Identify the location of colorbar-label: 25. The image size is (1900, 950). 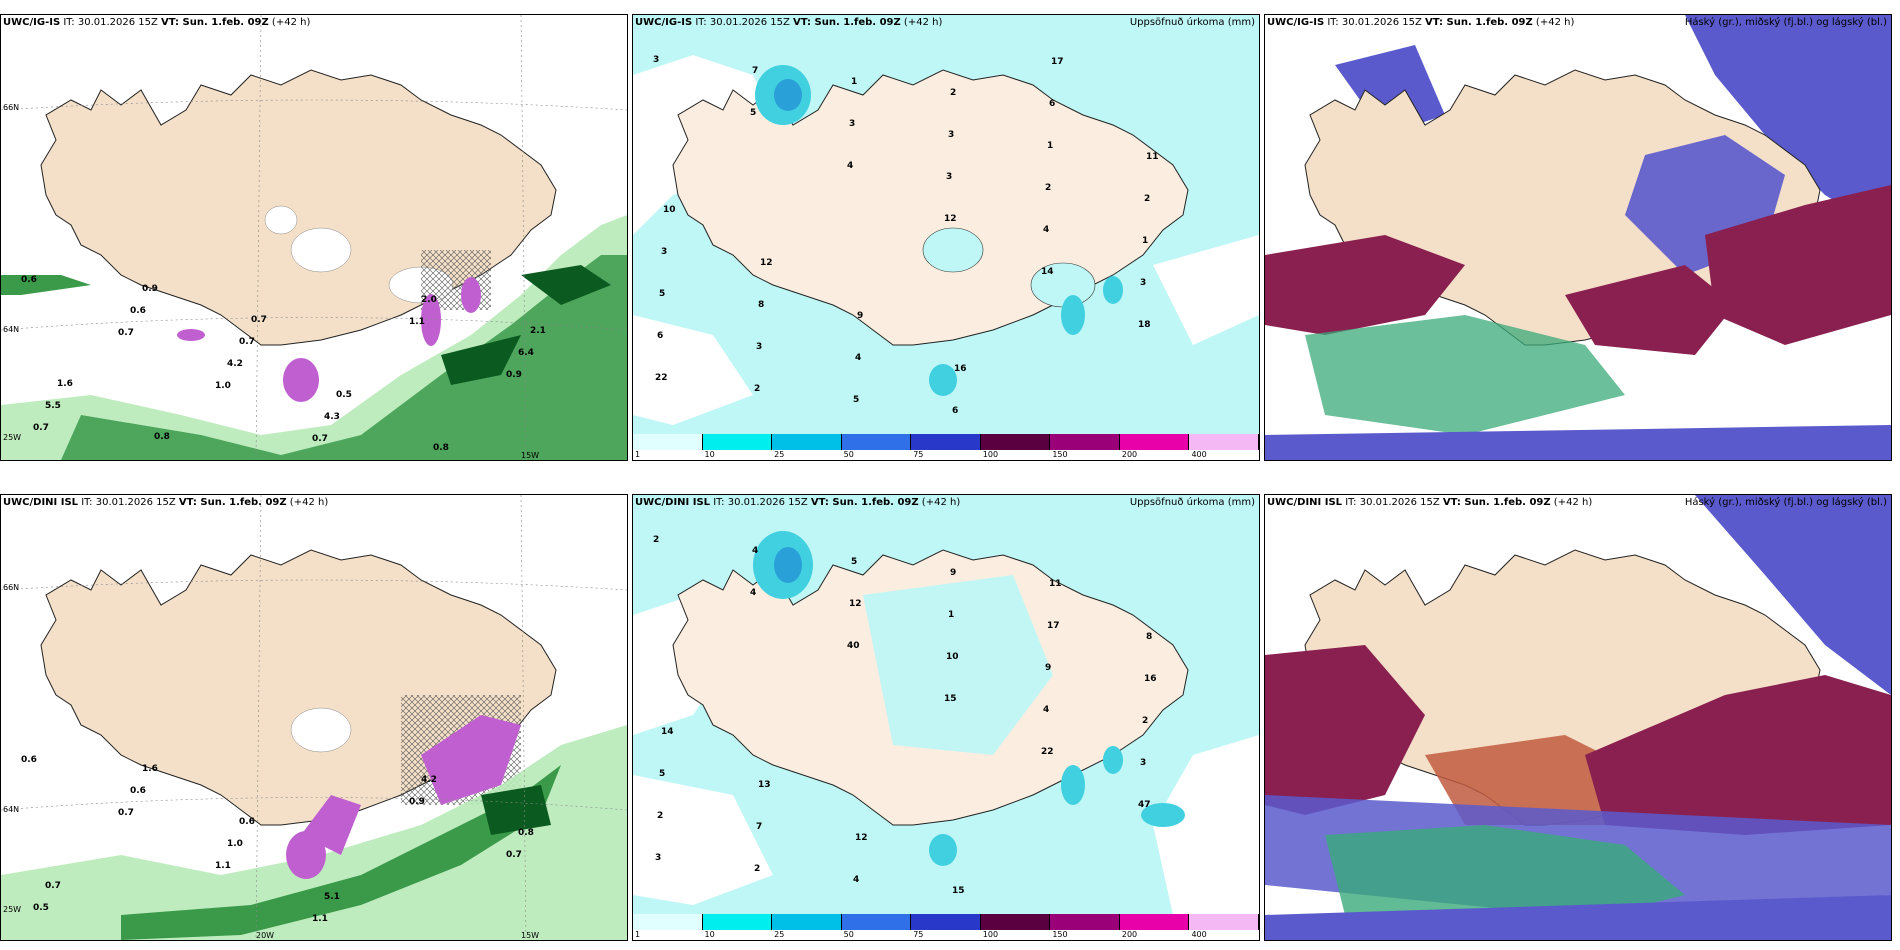
(779, 934).